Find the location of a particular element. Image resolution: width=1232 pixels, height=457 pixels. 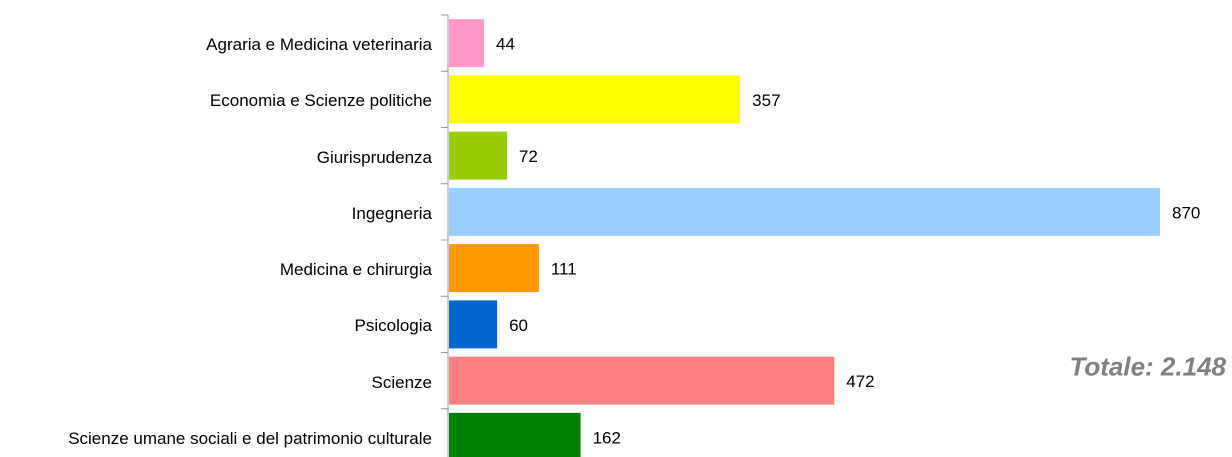

value-label: 357 is located at coordinates (766, 100).